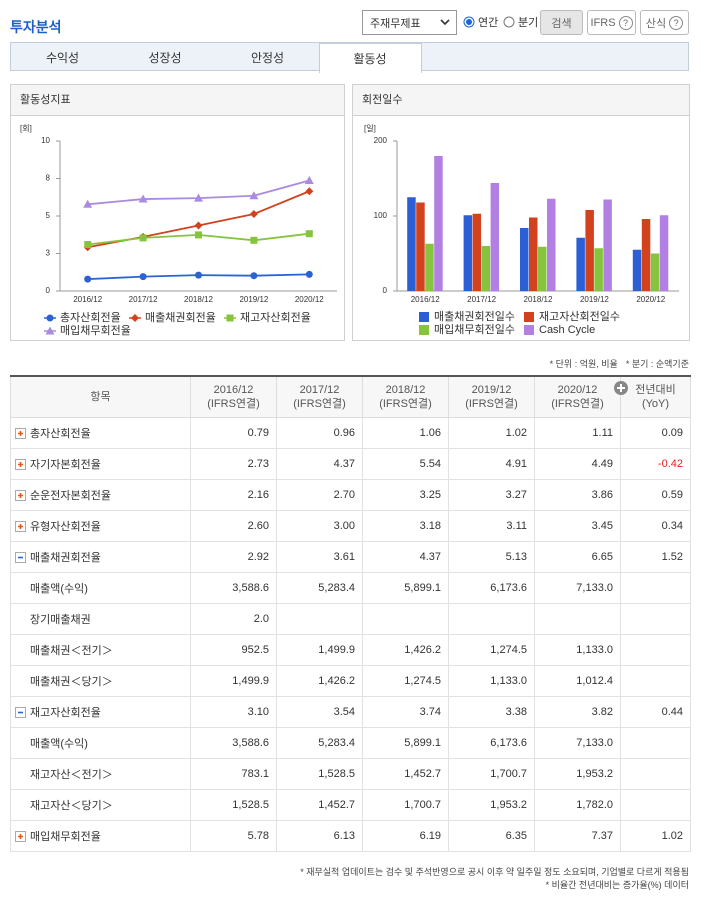  Describe the element at coordinates (267, 58) in the screenshot. I see `tab: 안정성` at that location.